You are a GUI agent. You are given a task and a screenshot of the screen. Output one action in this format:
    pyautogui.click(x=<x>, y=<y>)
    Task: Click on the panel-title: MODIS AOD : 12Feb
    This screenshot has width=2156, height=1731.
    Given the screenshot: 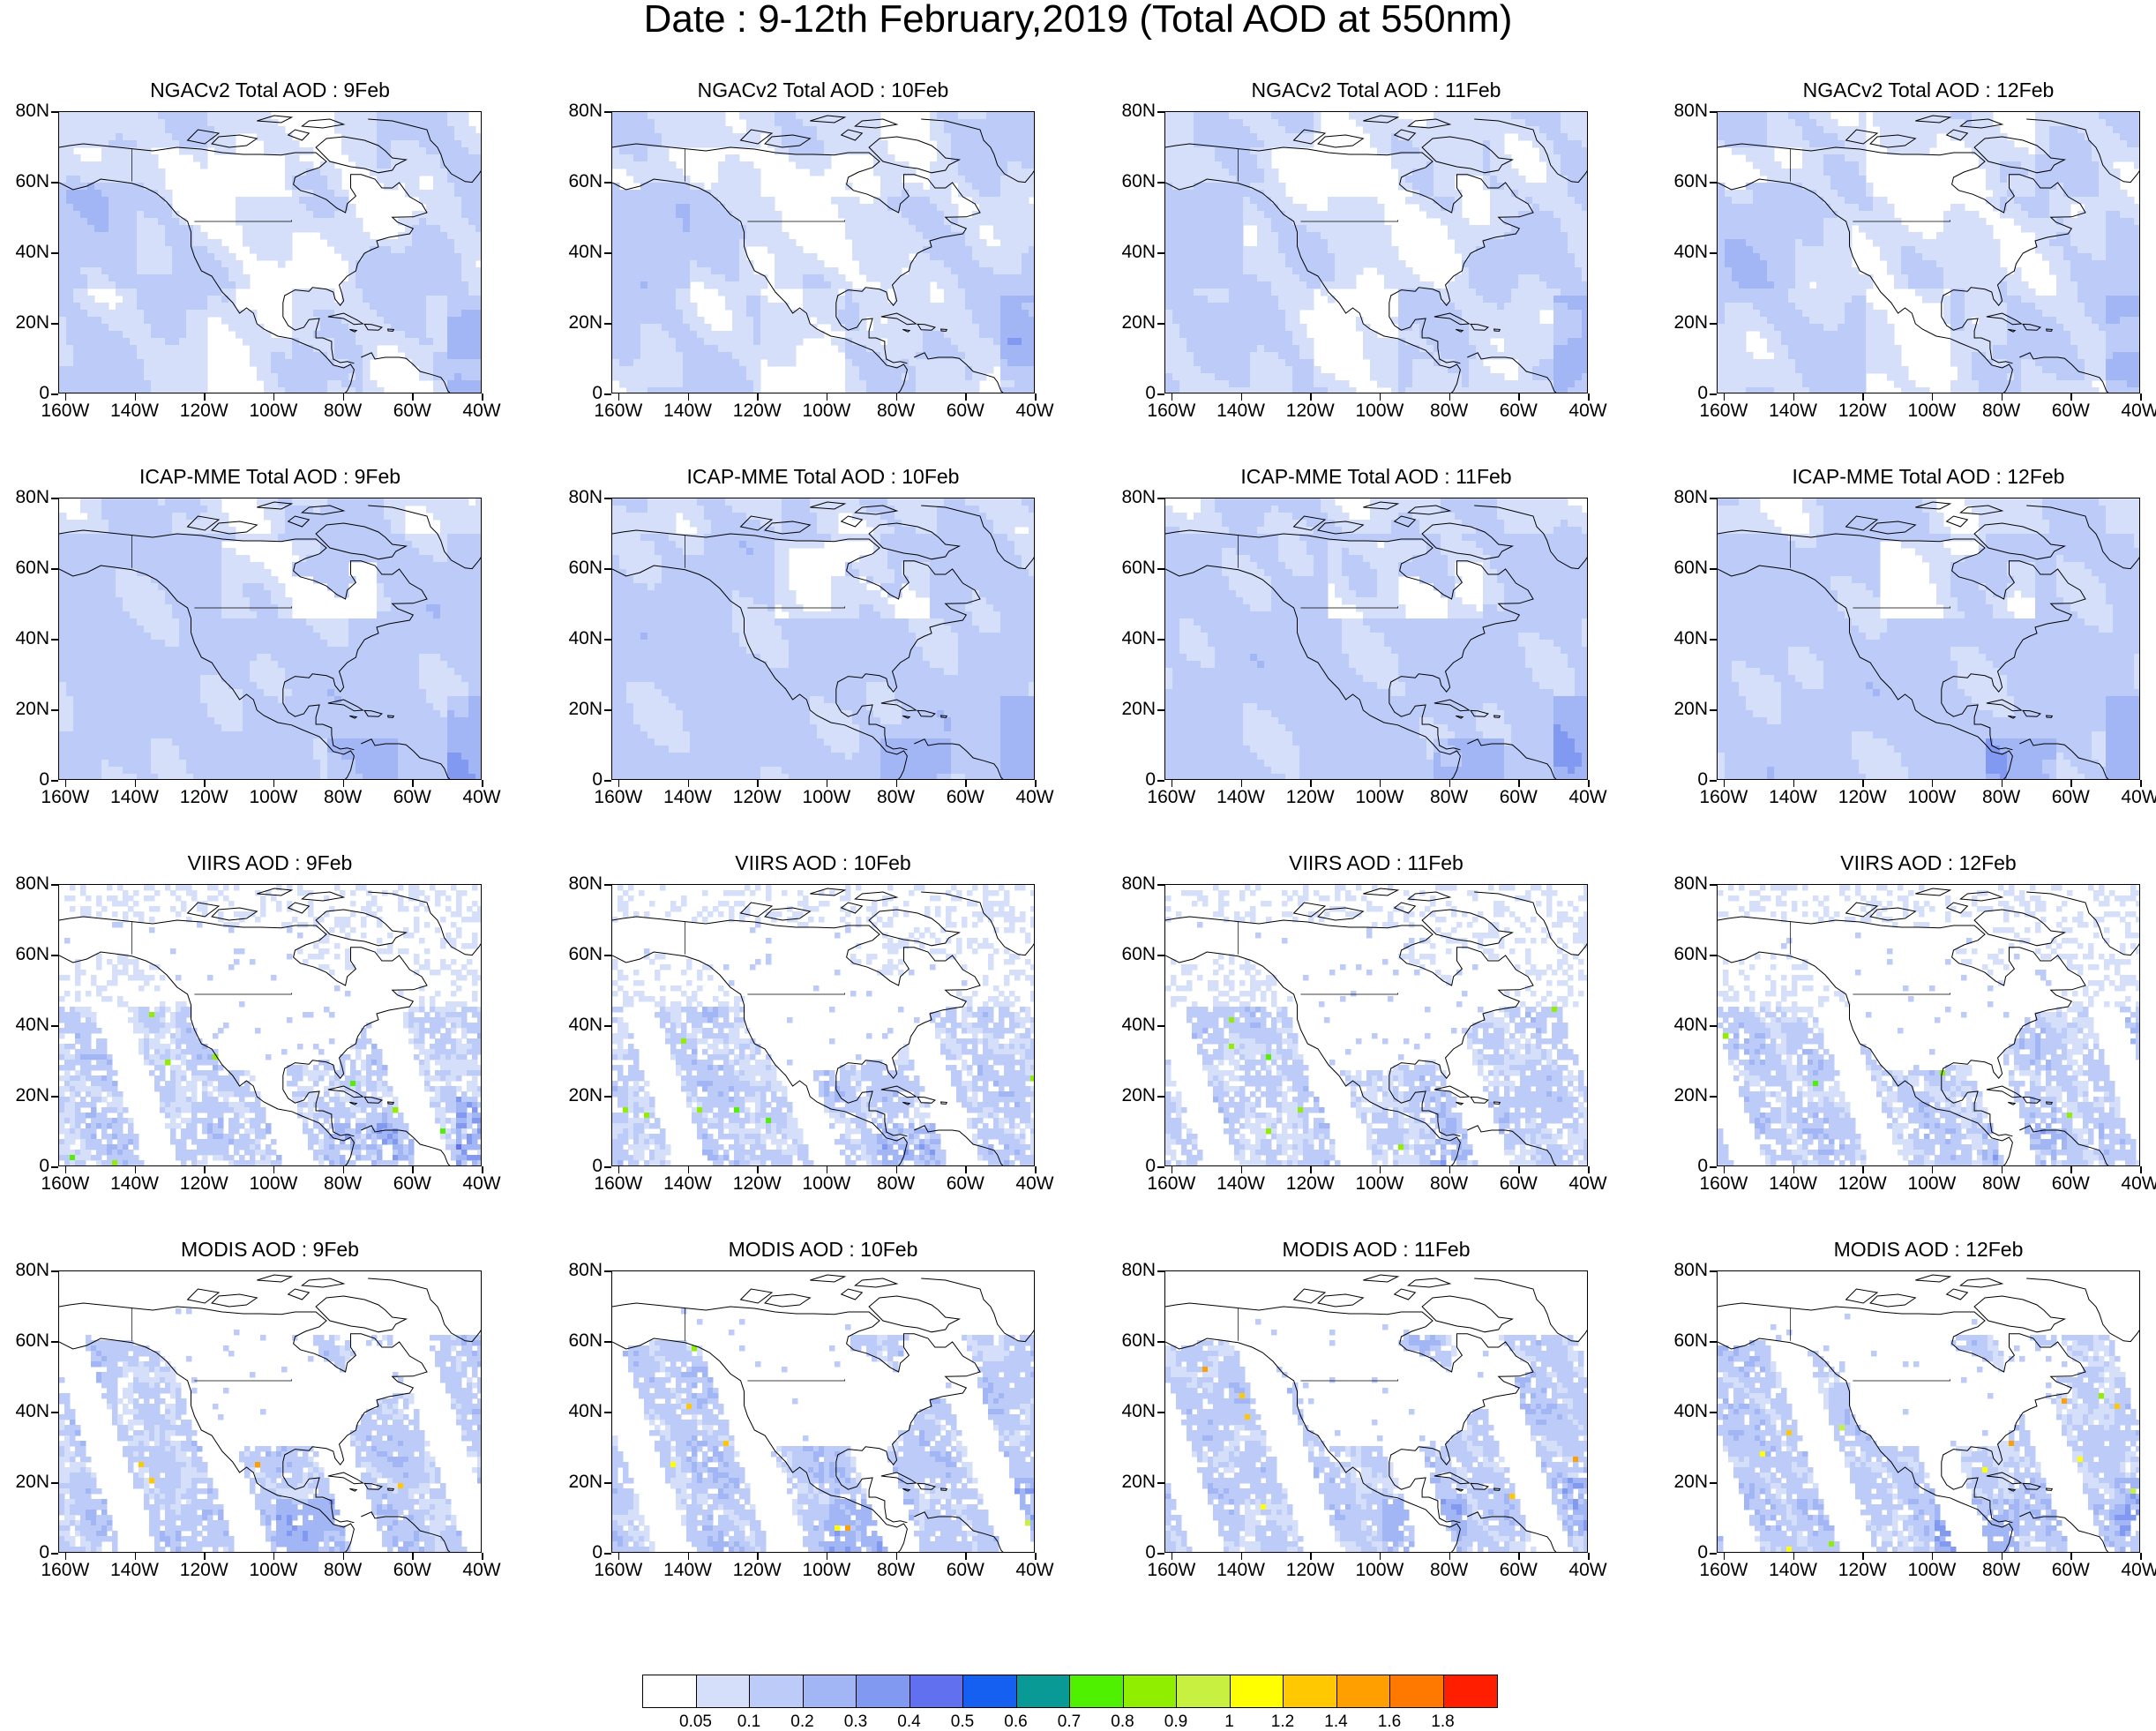 What is the action you would take?
    pyautogui.click(x=1918, y=1249)
    